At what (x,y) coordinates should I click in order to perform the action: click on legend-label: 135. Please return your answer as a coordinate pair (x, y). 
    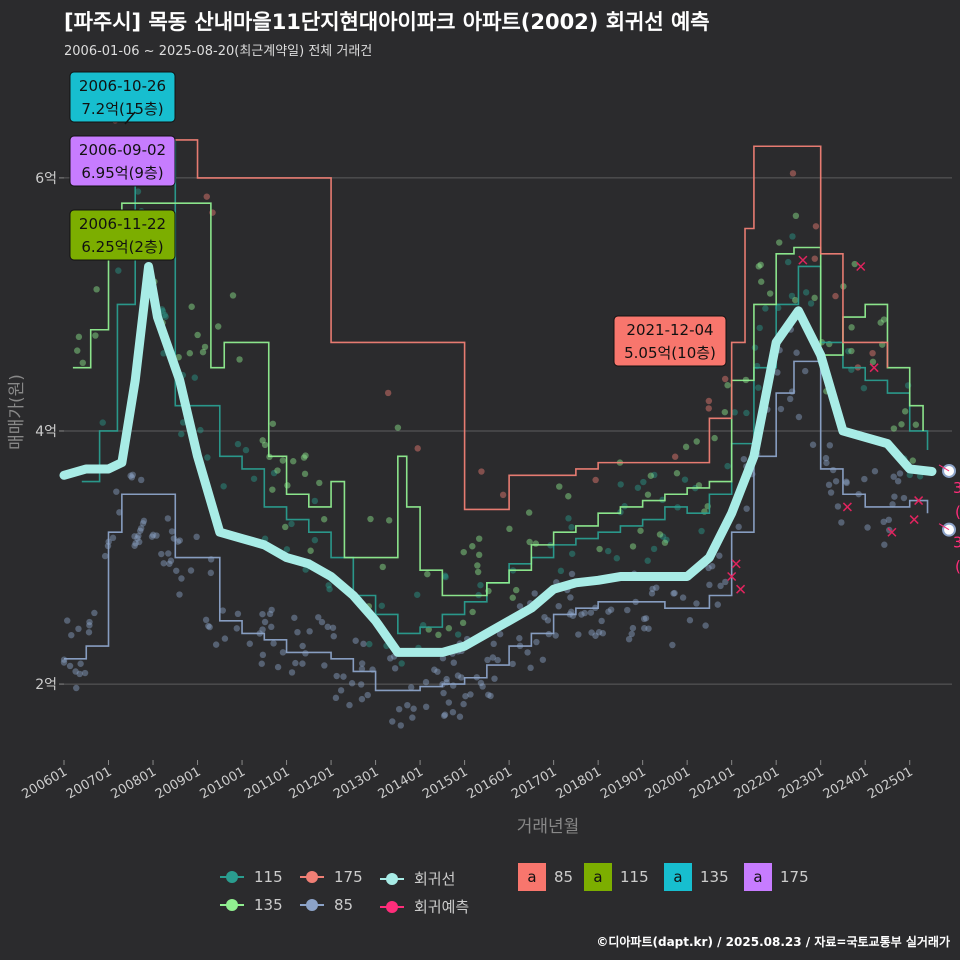
    Looking at the image, I should click on (714, 877).